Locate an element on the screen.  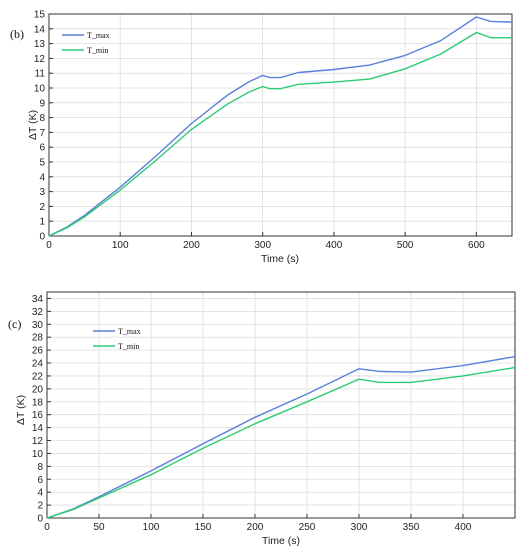
chart-b-y-tick-label: 10 is located at coordinates (40, 89).